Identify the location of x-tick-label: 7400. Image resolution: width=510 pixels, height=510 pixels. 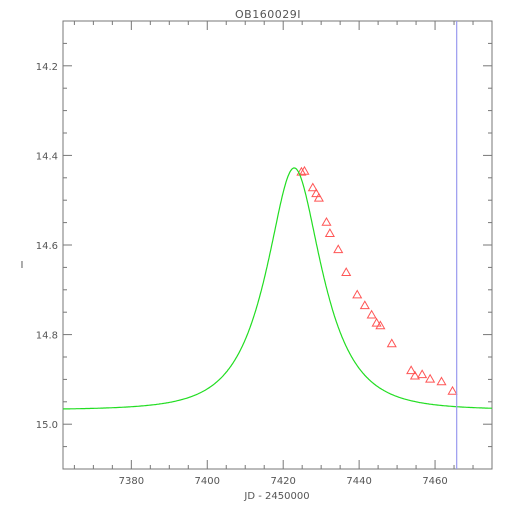
(207, 481).